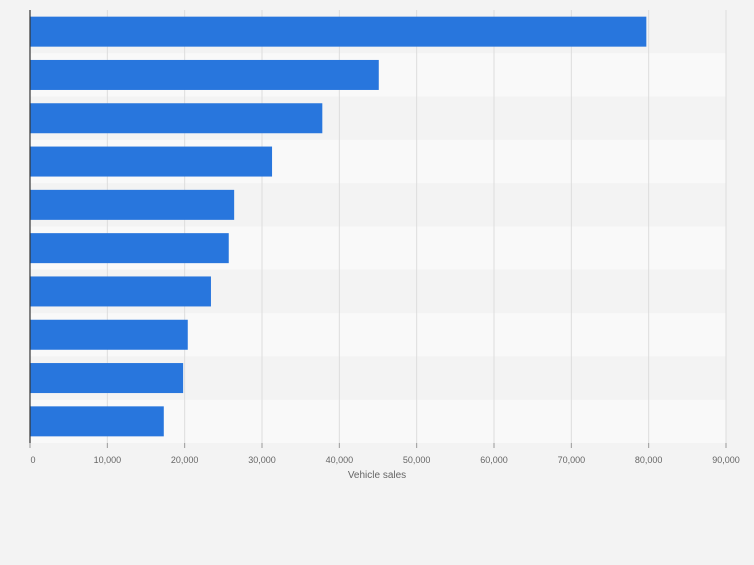  I want to click on x-tick-label: 30,000, so click(262, 460).